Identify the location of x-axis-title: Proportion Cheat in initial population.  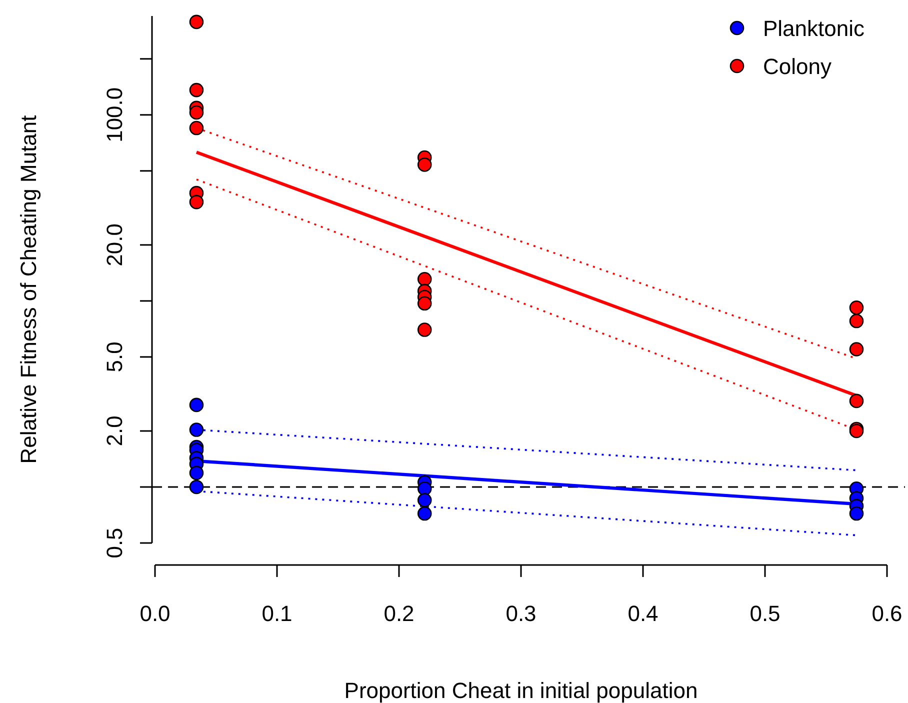
(521, 690).